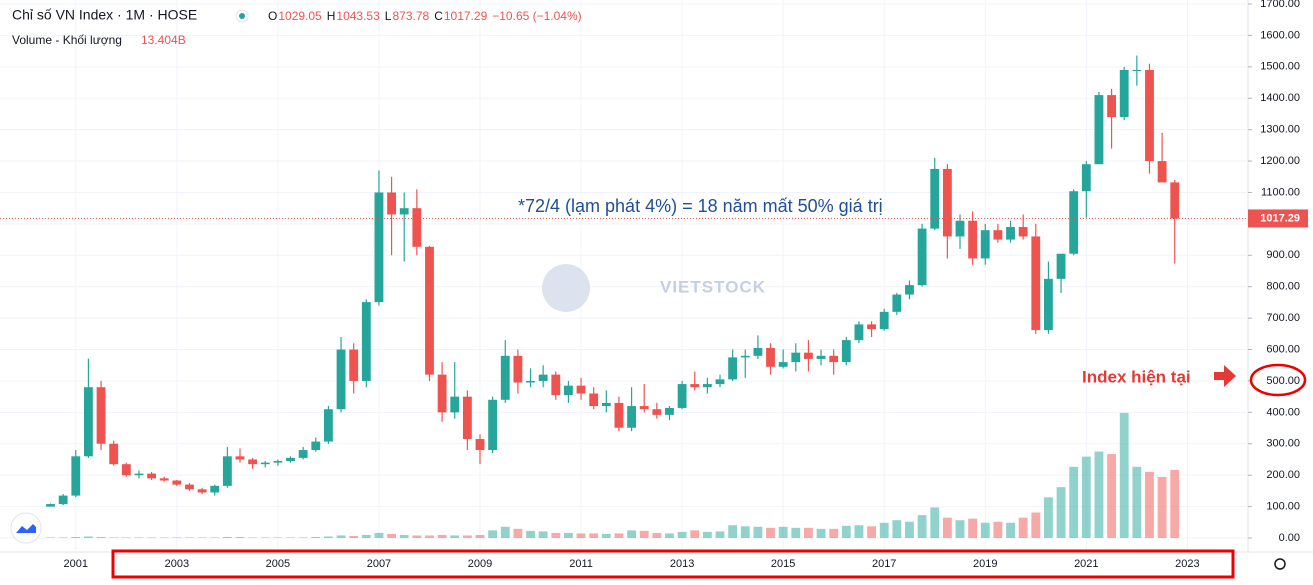 The width and height of the screenshot is (1313, 585). Describe the element at coordinates (1283, 412) in the screenshot. I see `y-tick-label: 400.00` at that location.